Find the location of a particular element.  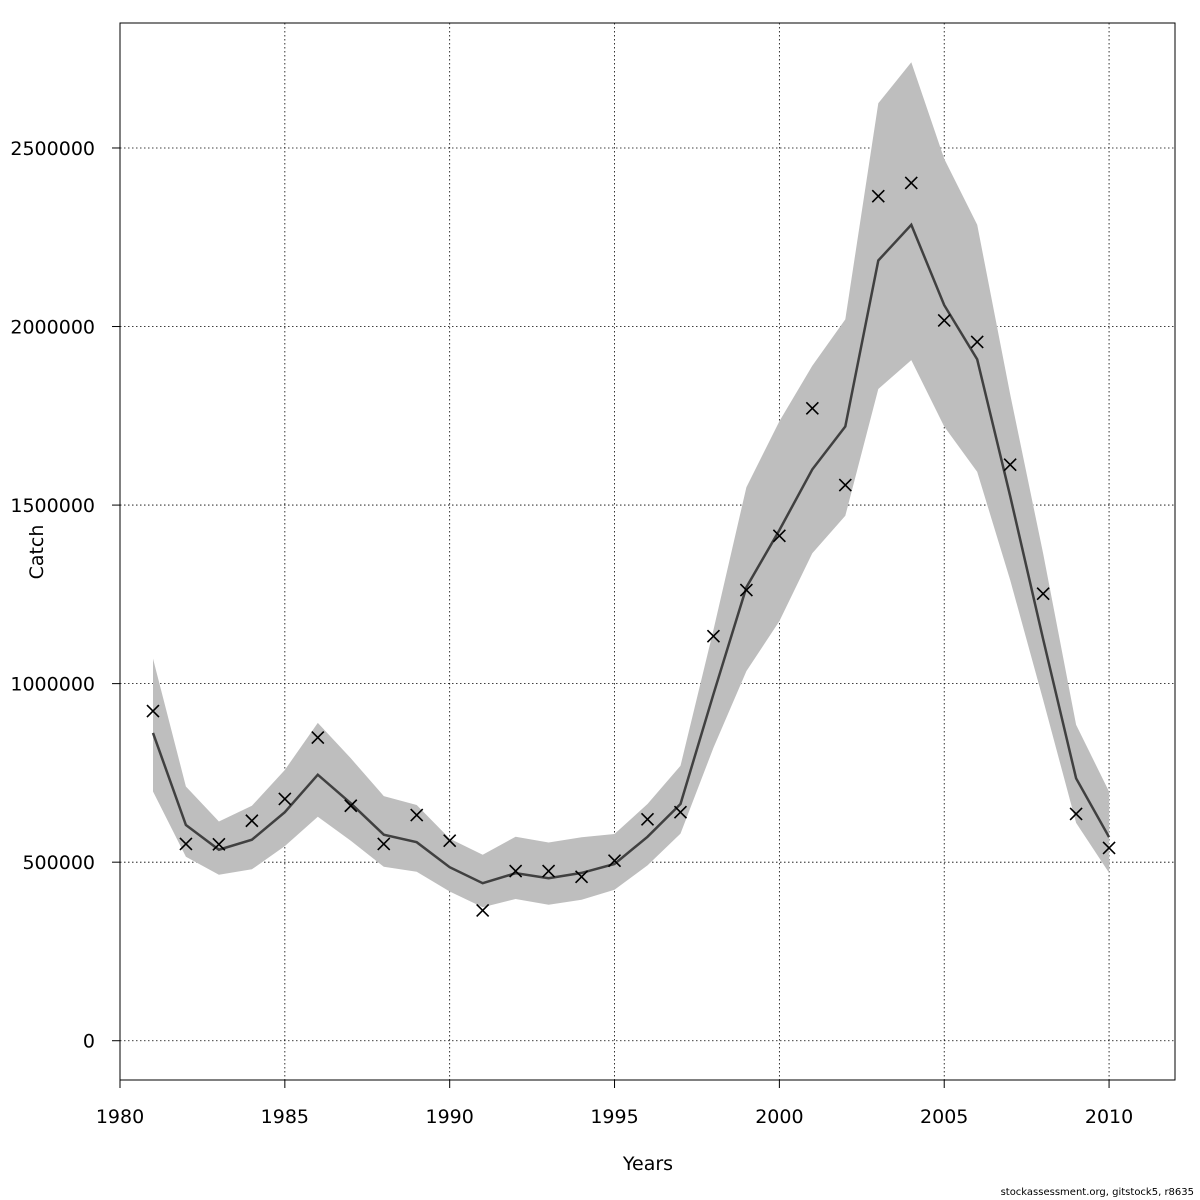

x-tick-label-2000: 2000 is located at coordinates (779, 1117).